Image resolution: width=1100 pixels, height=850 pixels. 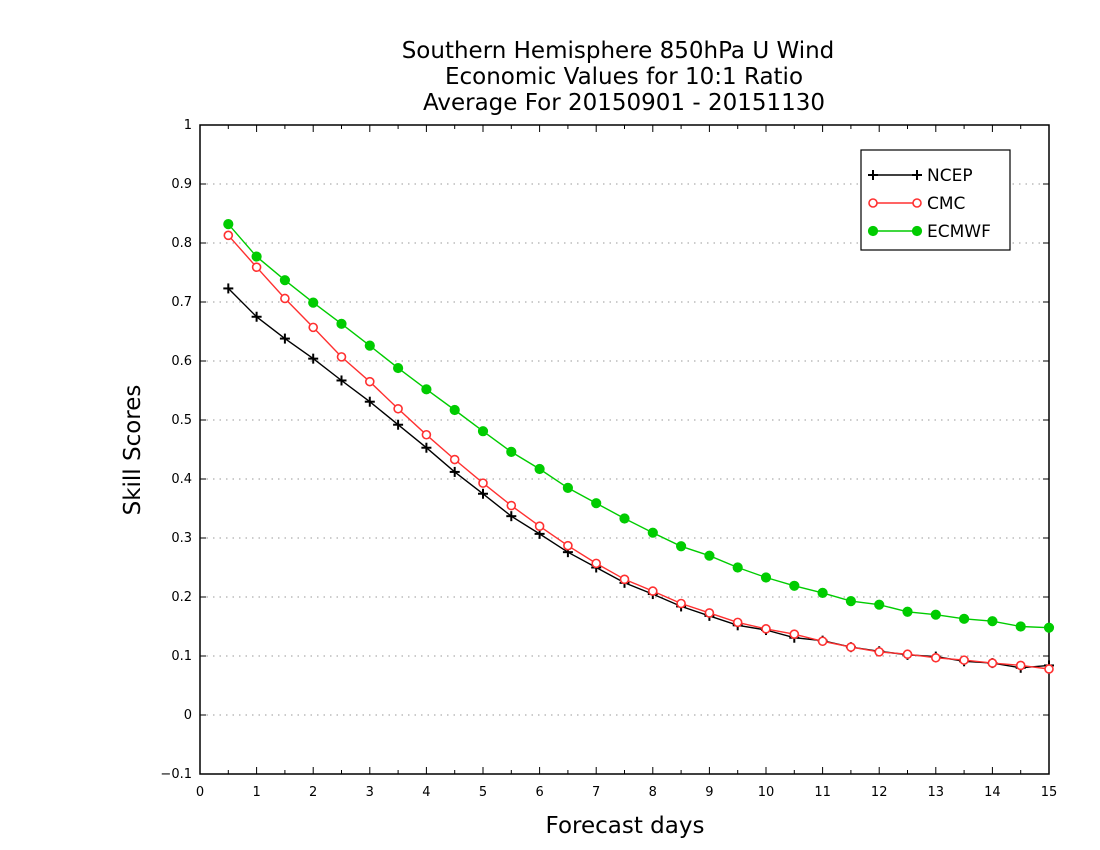 I want to click on x-tick-label: 2, so click(x=313, y=792).